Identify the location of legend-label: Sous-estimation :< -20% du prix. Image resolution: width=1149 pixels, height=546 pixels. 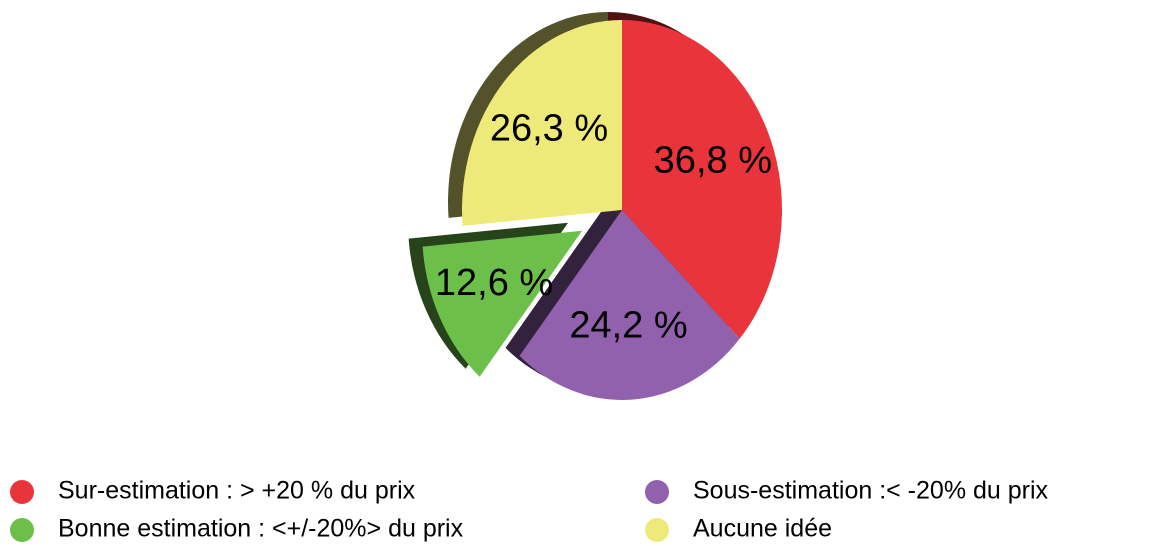
(871, 491).